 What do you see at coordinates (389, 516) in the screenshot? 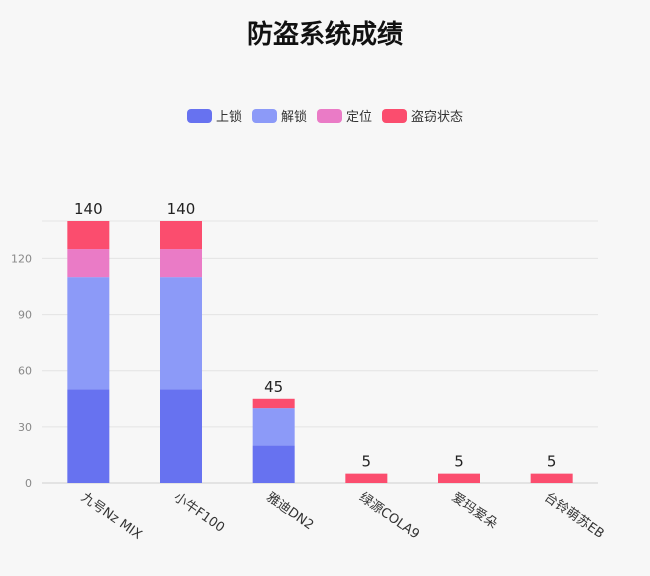
I see `x-tick-label: 绿源COLA9` at bounding box center [389, 516].